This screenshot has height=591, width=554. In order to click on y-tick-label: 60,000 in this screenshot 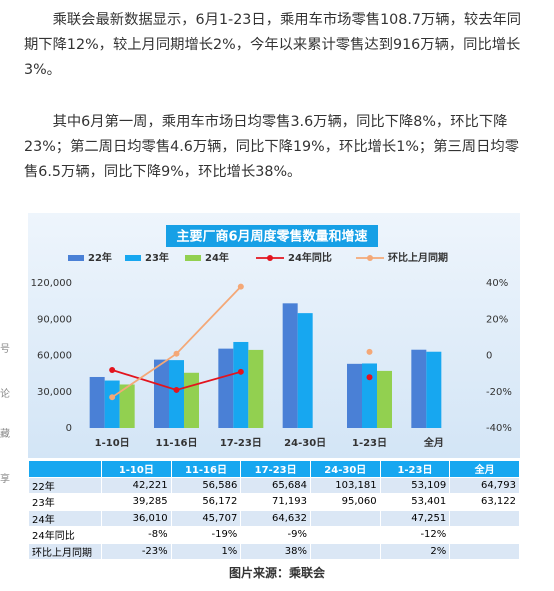, I will do `click(54, 356)`.